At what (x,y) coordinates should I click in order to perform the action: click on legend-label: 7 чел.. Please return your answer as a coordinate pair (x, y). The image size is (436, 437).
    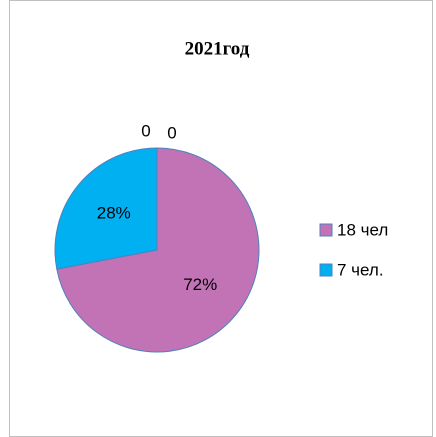
    Looking at the image, I should click on (360, 269).